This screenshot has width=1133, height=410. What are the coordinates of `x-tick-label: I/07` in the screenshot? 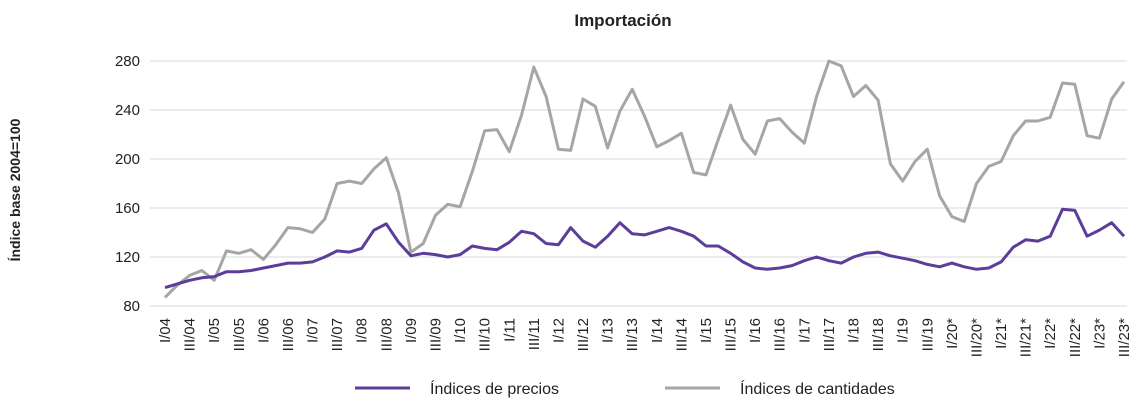 It's located at (313, 330).